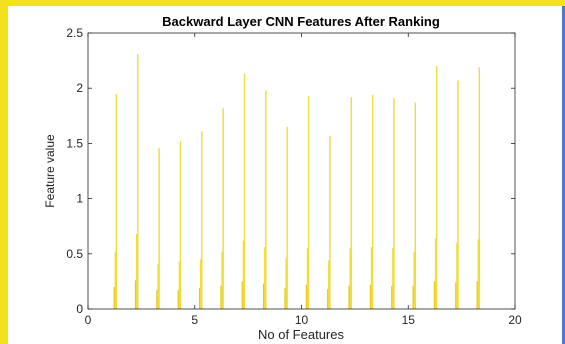 Image resolution: width=565 pixels, height=344 pixels. Describe the element at coordinates (302, 320) in the screenshot. I see `x-tick-label: 10` at that location.